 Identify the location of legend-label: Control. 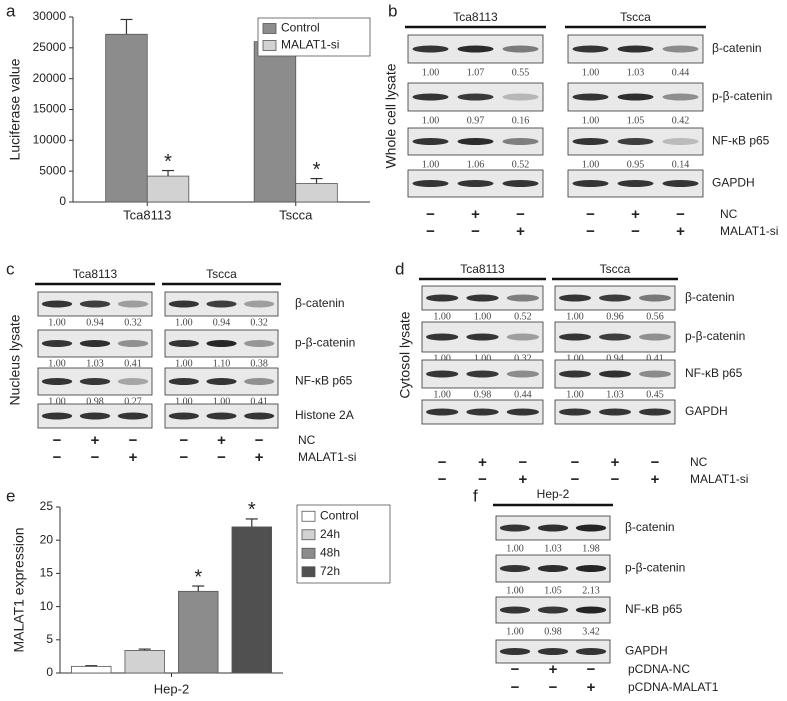
(339, 515).